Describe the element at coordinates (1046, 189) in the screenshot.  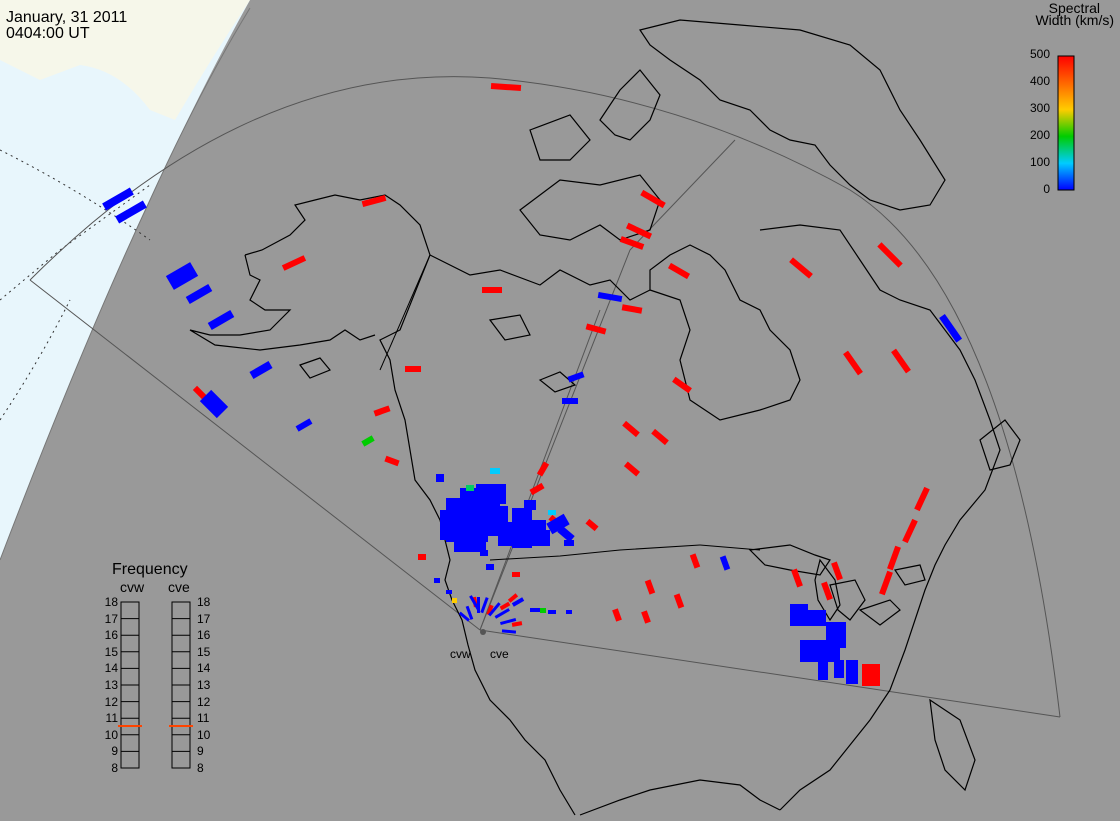
I see `colorbar-tick-label: 0` at that location.